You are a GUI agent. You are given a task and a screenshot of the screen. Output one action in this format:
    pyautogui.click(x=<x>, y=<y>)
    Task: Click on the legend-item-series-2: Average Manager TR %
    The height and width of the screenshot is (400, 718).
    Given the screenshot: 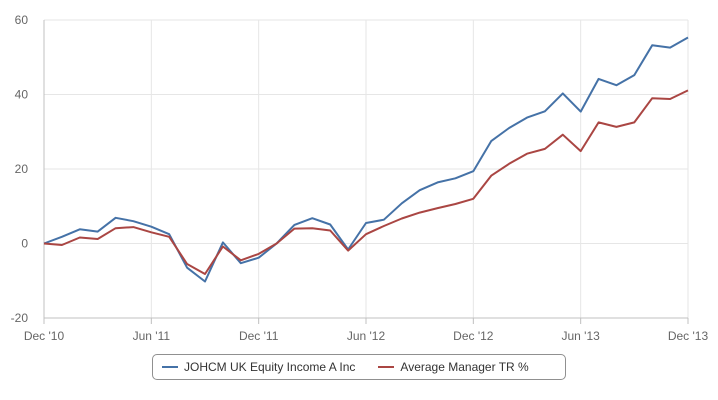 What is the action you would take?
    pyautogui.click(x=453, y=367)
    